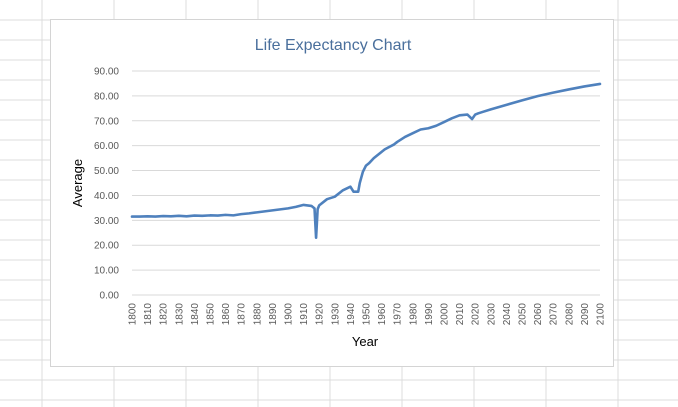 The height and width of the screenshot is (407, 678). Describe the element at coordinates (365, 341) in the screenshot. I see `x-axis-title: Year` at that location.